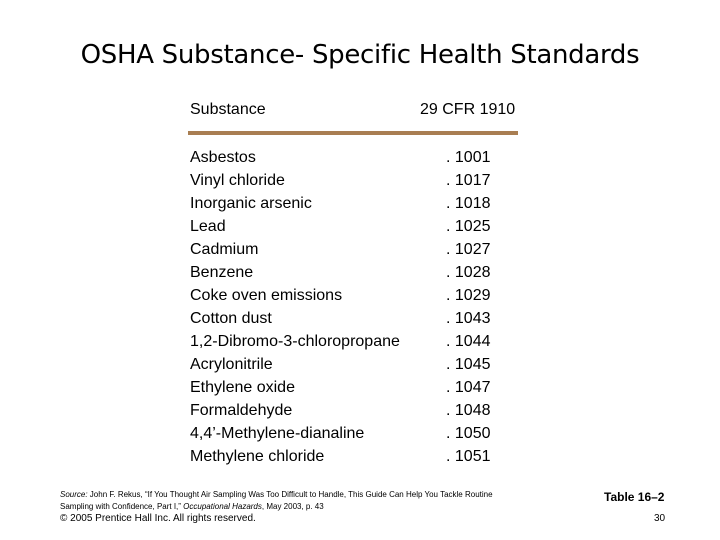  Describe the element at coordinates (266, 295) in the screenshot. I see `substance-name: Coke oven emissions` at that location.